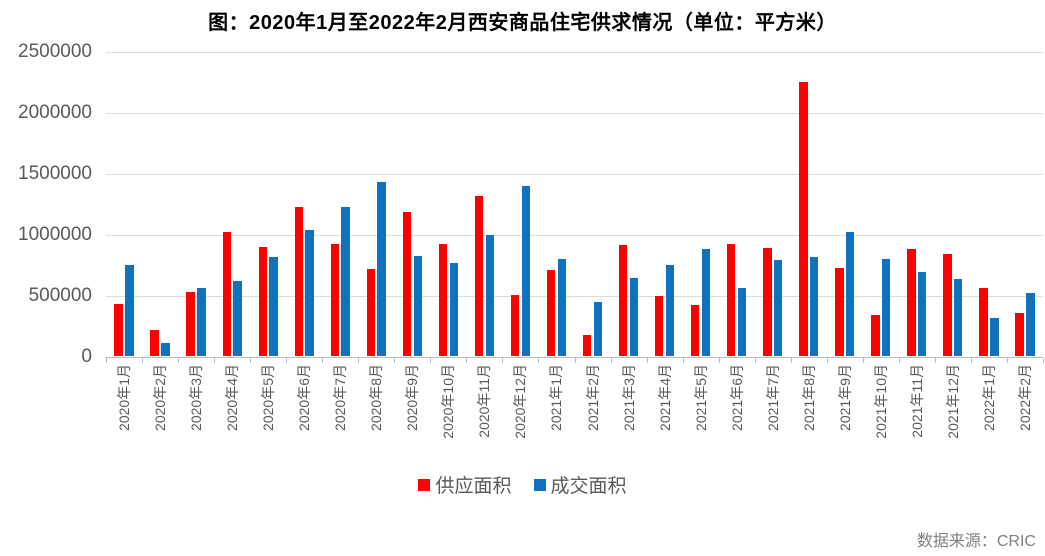 This screenshot has height=556, width=1045. Describe the element at coordinates (880, 401) in the screenshot. I see `x-tick-label: 2021年10月` at that location.